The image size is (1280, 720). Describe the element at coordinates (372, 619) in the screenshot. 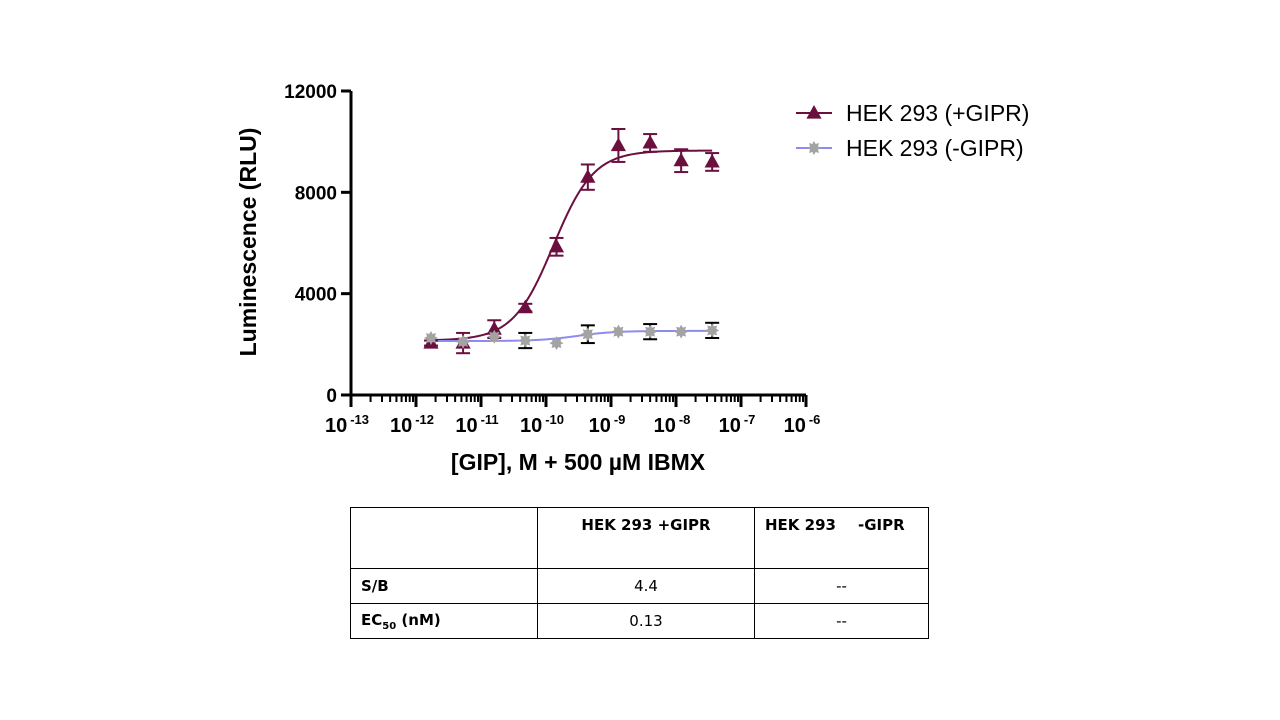

I see `ec-label: EC` at that location.